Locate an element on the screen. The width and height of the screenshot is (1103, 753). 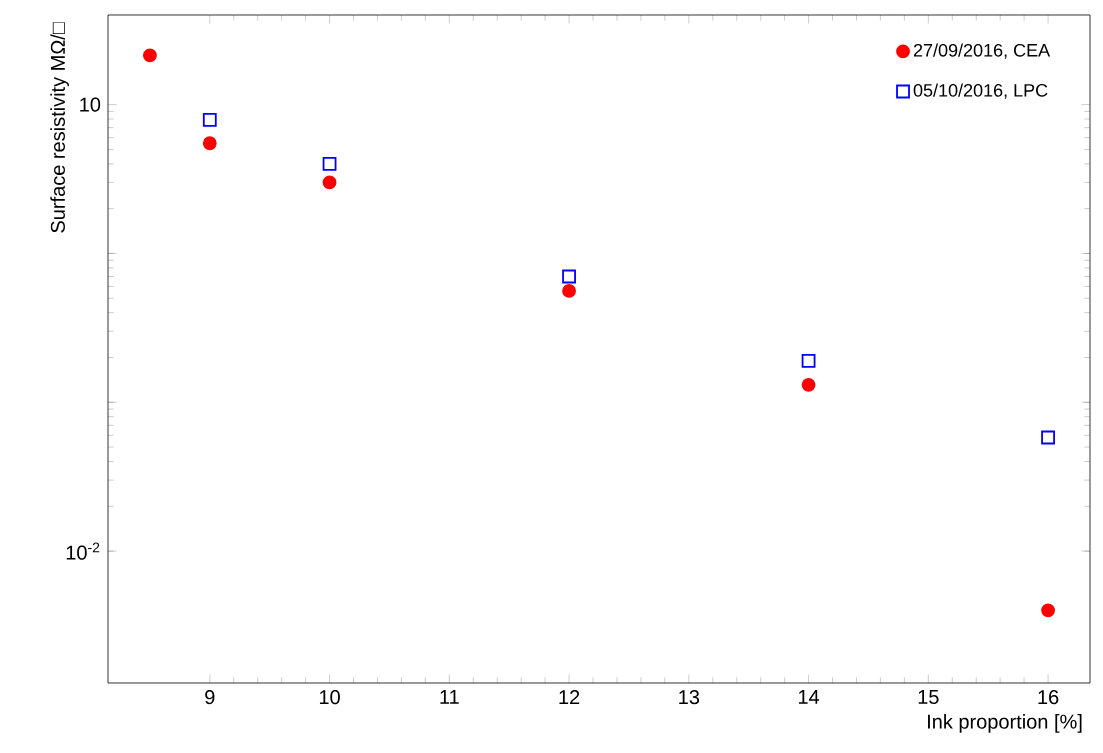
x-tick-label: 12 is located at coordinates (569, 697).